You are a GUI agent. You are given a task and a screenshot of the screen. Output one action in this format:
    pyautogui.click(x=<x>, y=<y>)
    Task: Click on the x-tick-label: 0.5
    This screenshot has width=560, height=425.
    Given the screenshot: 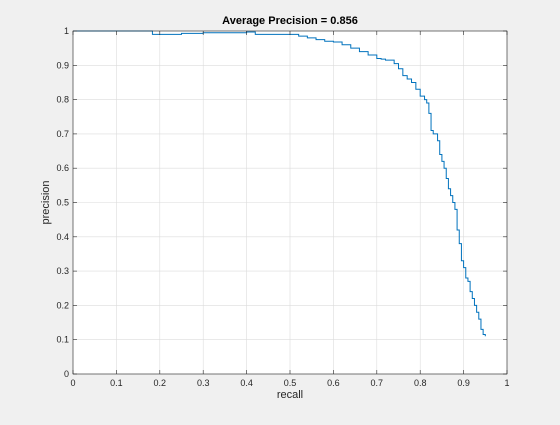 What is the action you would take?
    pyautogui.click(x=290, y=383)
    